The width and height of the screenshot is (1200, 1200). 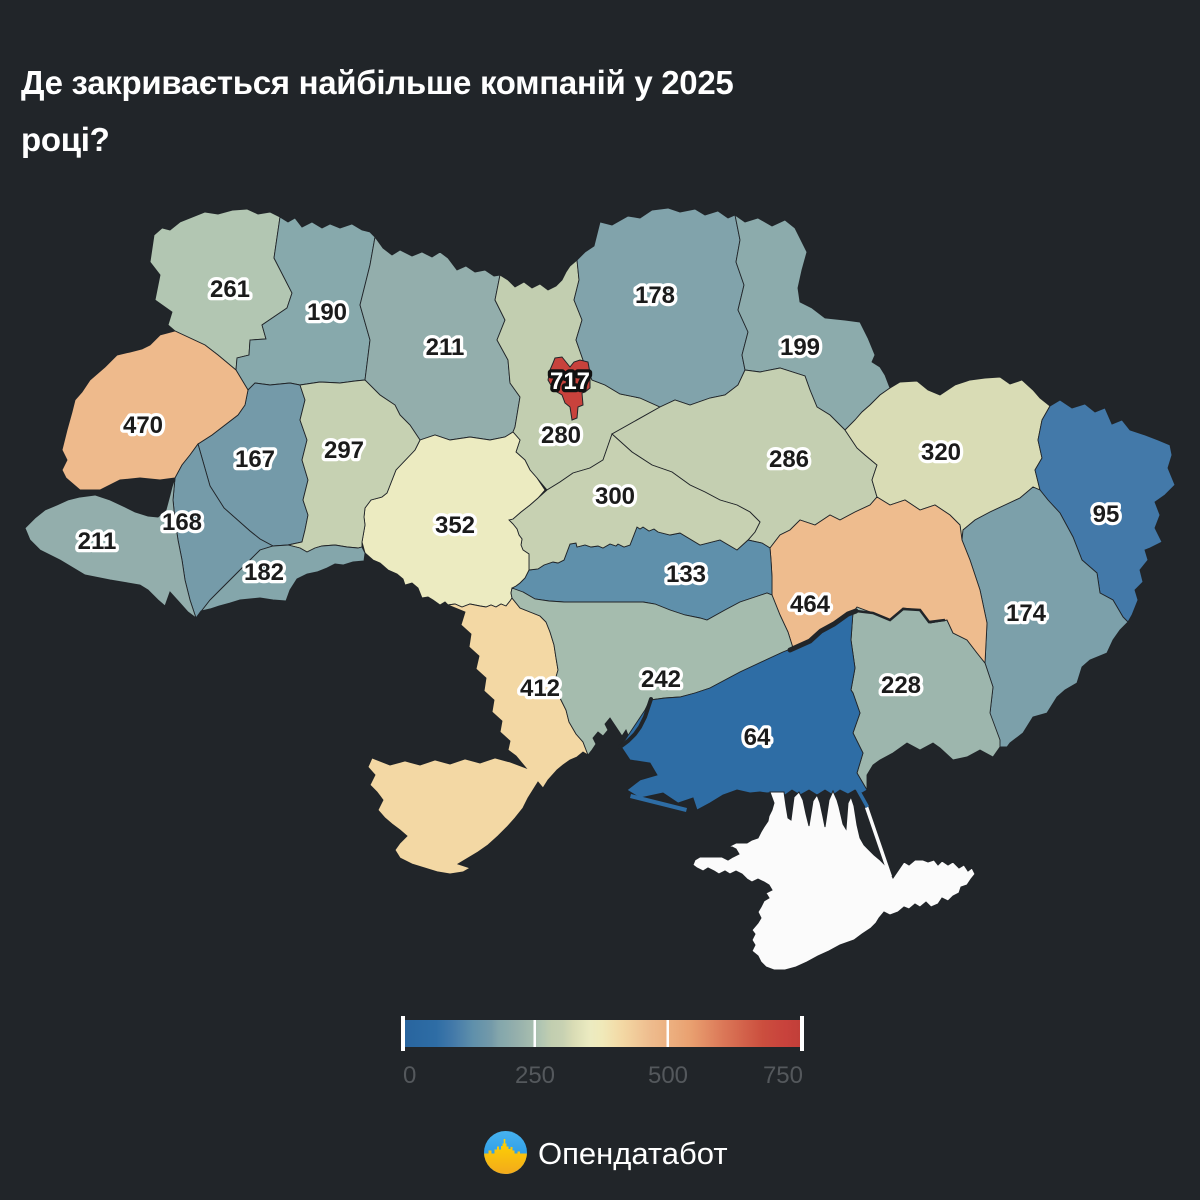 What do you see at coordinates (143, 425) in the screenshot?
I see `svg-text: 470` at bounding box center [143, 425].